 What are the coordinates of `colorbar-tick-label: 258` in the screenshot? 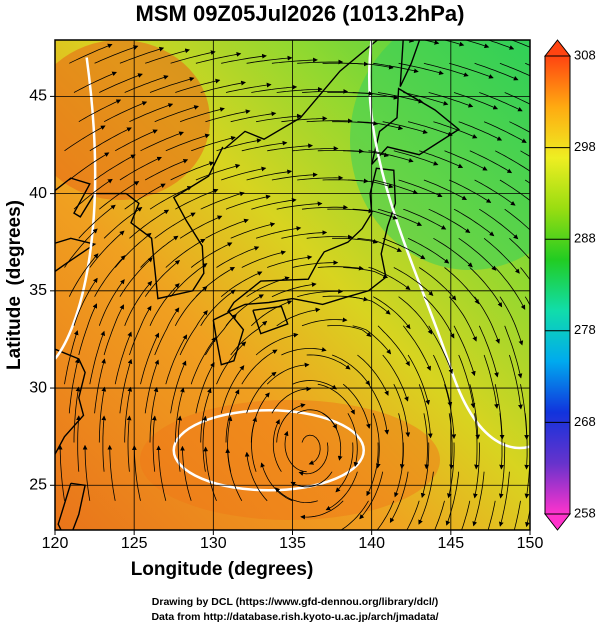 It's located at (585, 512).